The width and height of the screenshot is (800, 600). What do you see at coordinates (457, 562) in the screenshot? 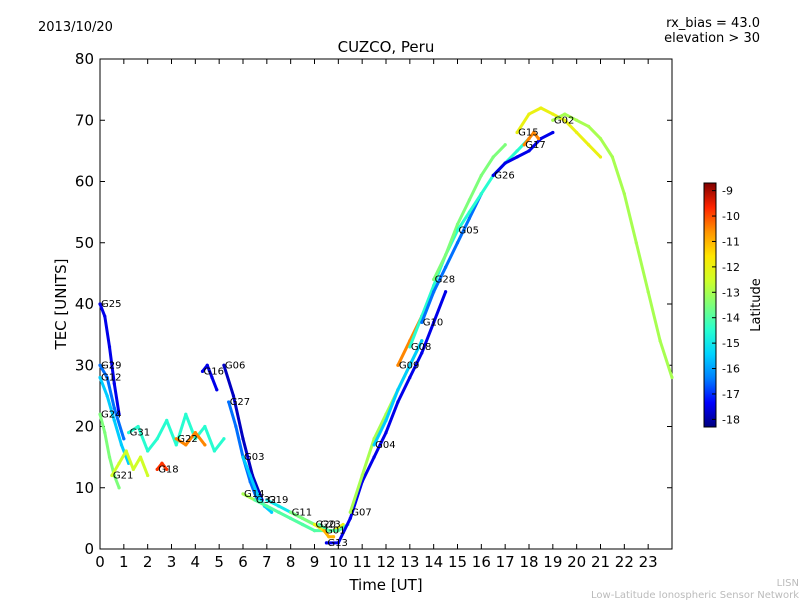
I see `x-tick-label: 15` at bounding box center [457, 562].